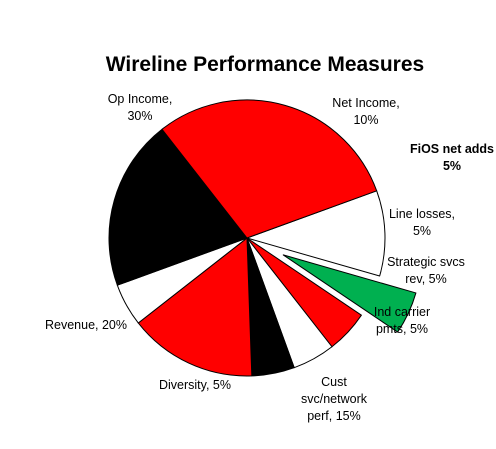 Image resolution: width=496 pixels, height=449 pixels. Describe the element at coordinates (349, 293) in the screenshot. I see `pie-slice-fios-net-adds` at that location.